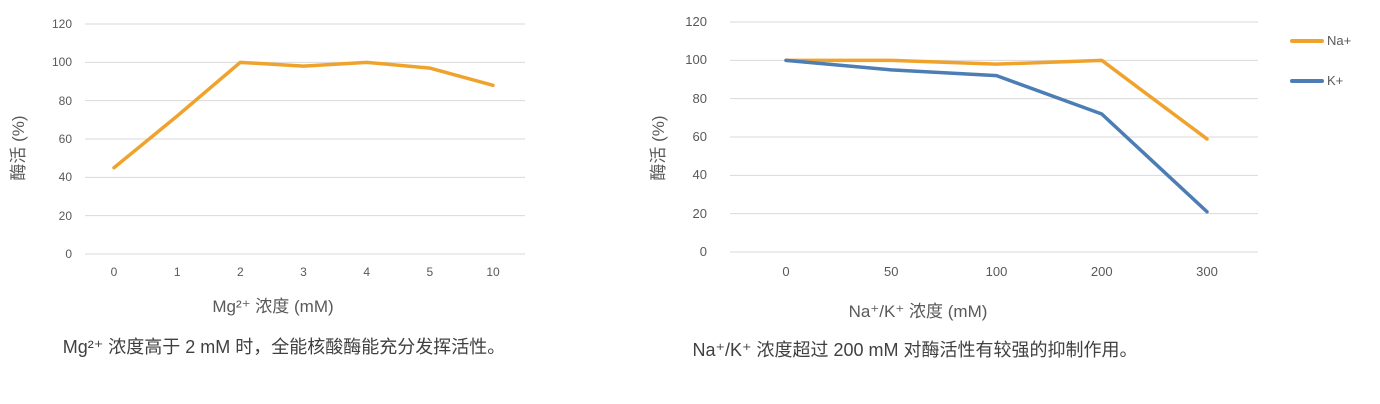 Image resolution: width=1380 pixels, height=404 pixels. I want to click on mg-chart-x-tick-label: 0, so click(114, 272).